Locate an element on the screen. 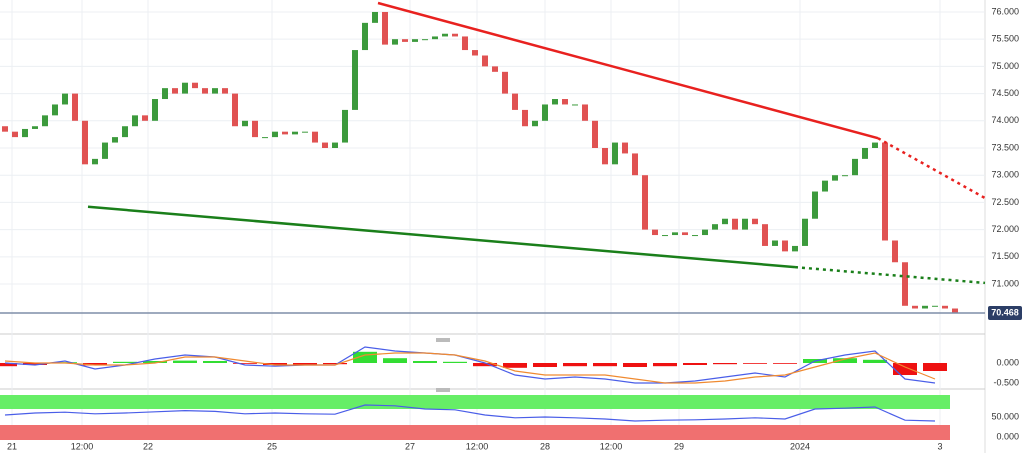 This screenshot has height=453, width=1024. y-tick-label: 73.000 is located at coordinates (1005, 175).